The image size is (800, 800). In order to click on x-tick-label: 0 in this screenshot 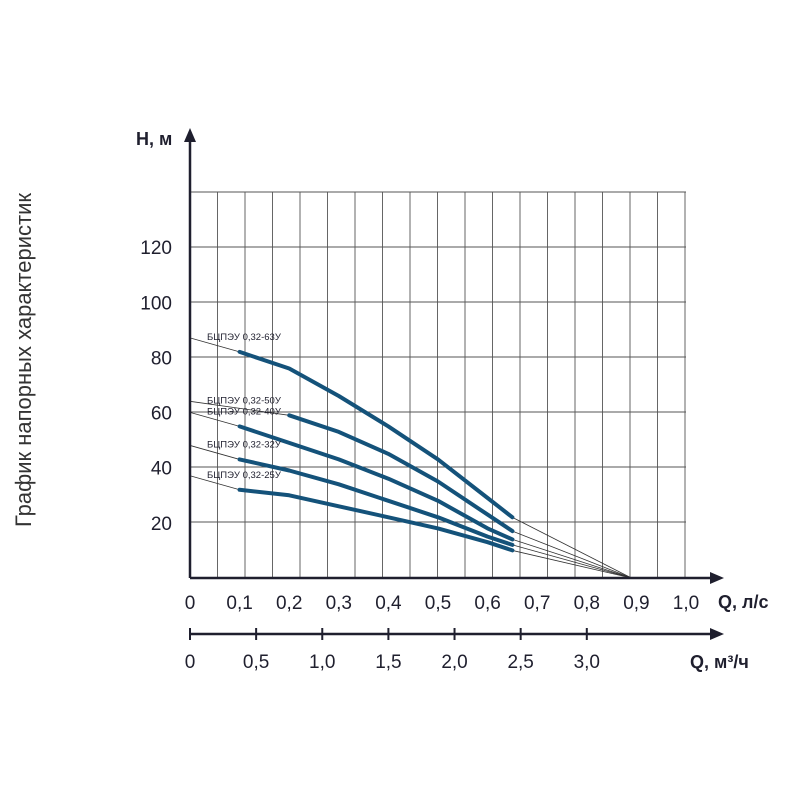, I will do `click(190, 603)`.